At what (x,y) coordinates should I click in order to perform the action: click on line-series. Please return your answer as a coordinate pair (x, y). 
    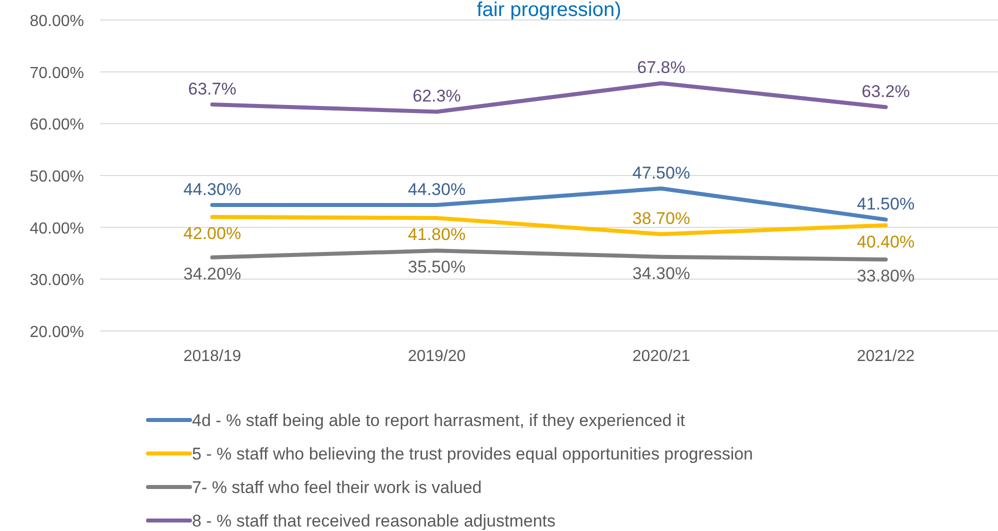
    Looking at the image, I should click on (549, 255).